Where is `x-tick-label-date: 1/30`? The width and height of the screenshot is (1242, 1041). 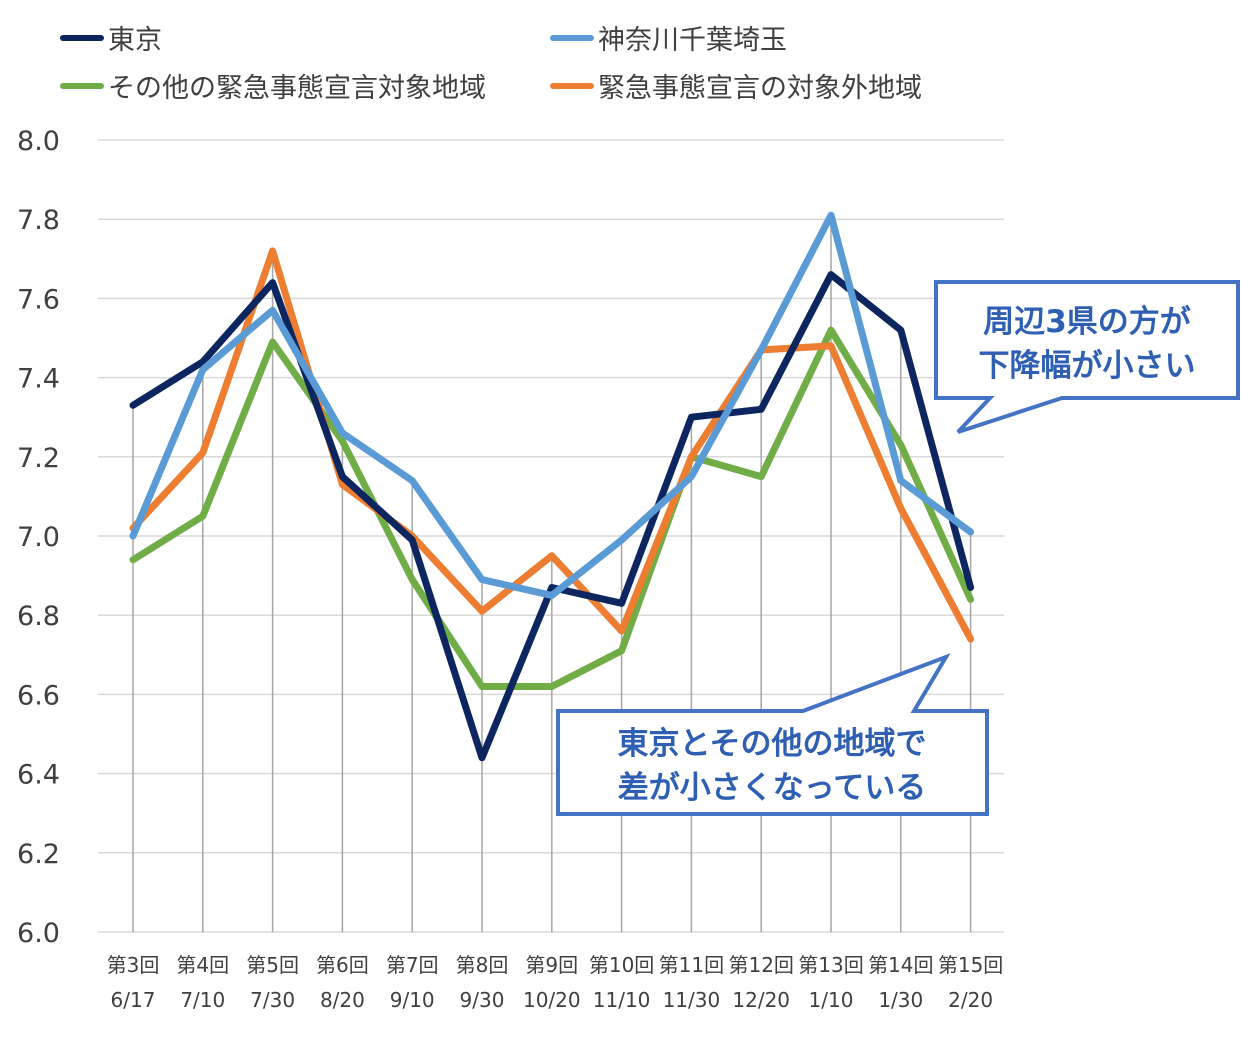 x-tick-label-date: 1/30 is located at coordinates (900, 1000).